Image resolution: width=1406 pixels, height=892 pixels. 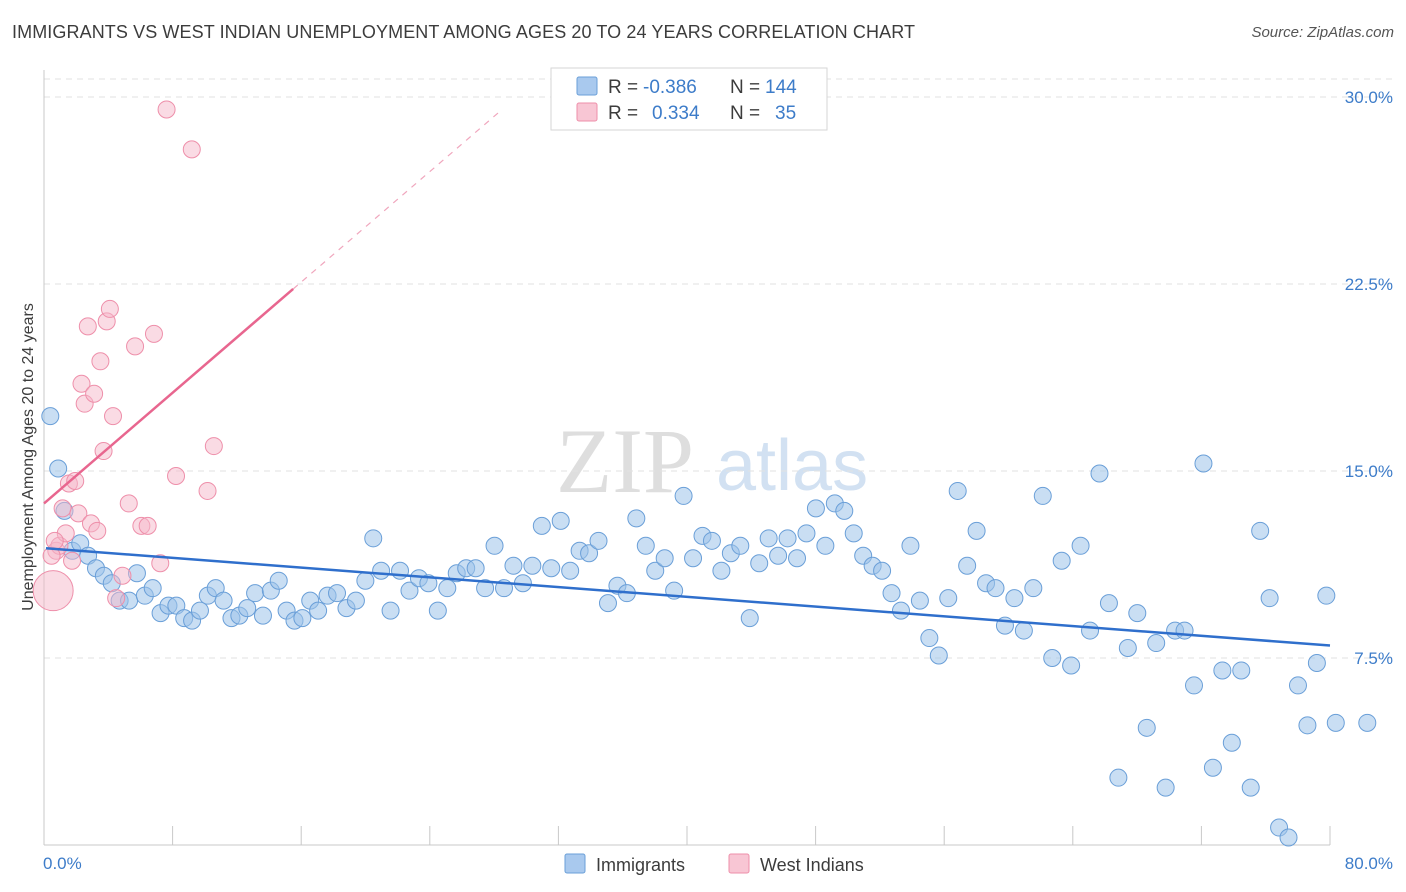 What do you see at coordinates (781, 87) in the screenshot?
I see `legend-n-value-1: 144` at bounding box center [781, 87].